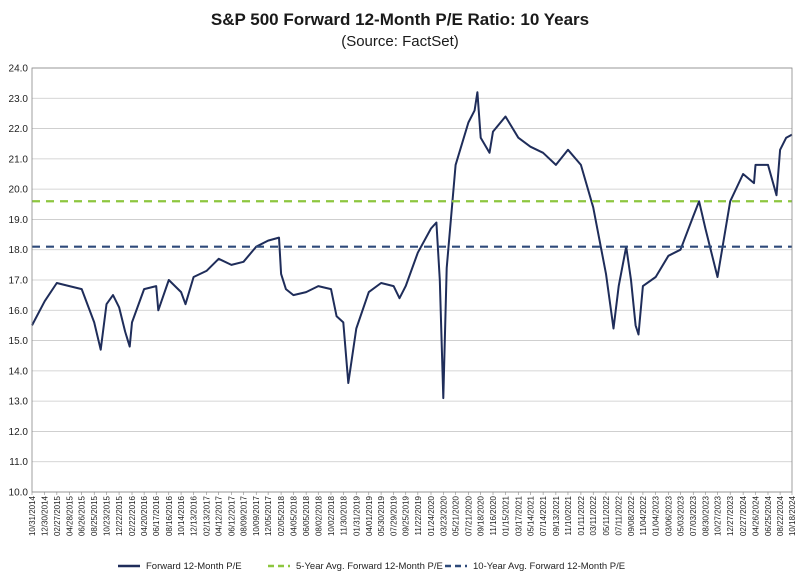 This screenshot has height=580, width=800. What do you see at coordinates (94, 515) in the screenshot?
I see `x-tick-label: 08/25/2015` at bounding box center [94, 515].